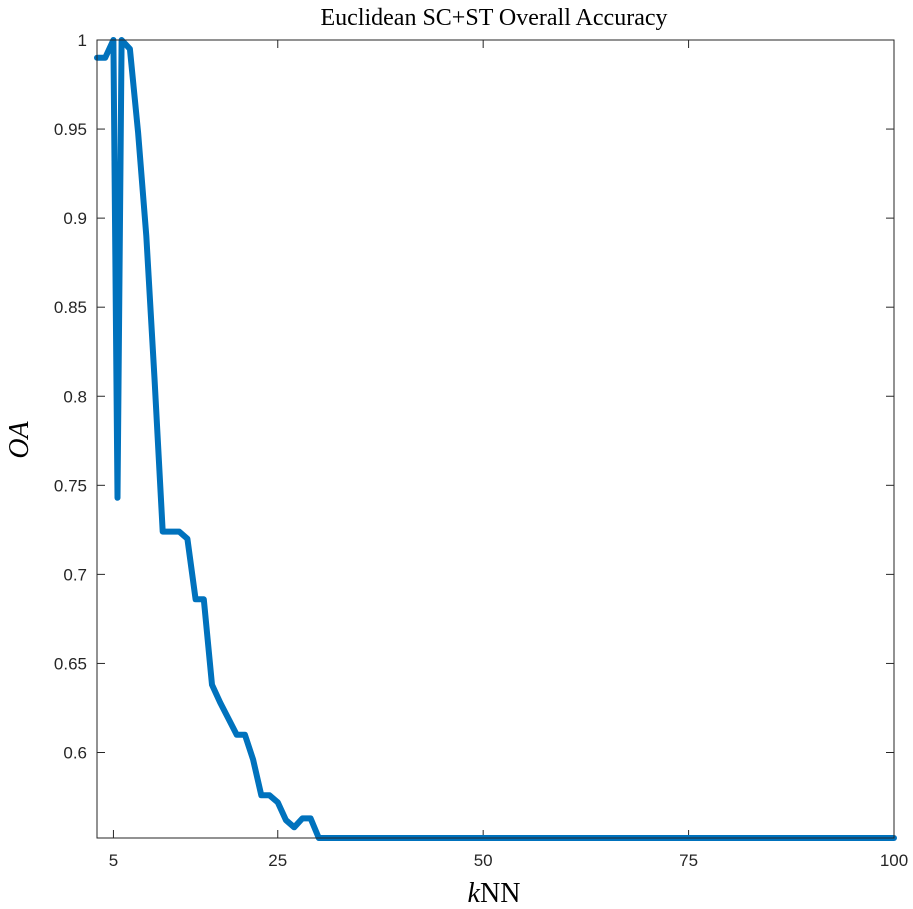 This screenshot has height=909, width=913. What do you see at coordinates (75, 396) in the screenshot?
I see `y-tick-label-4: 0.8` at bounding box center [75, 396].